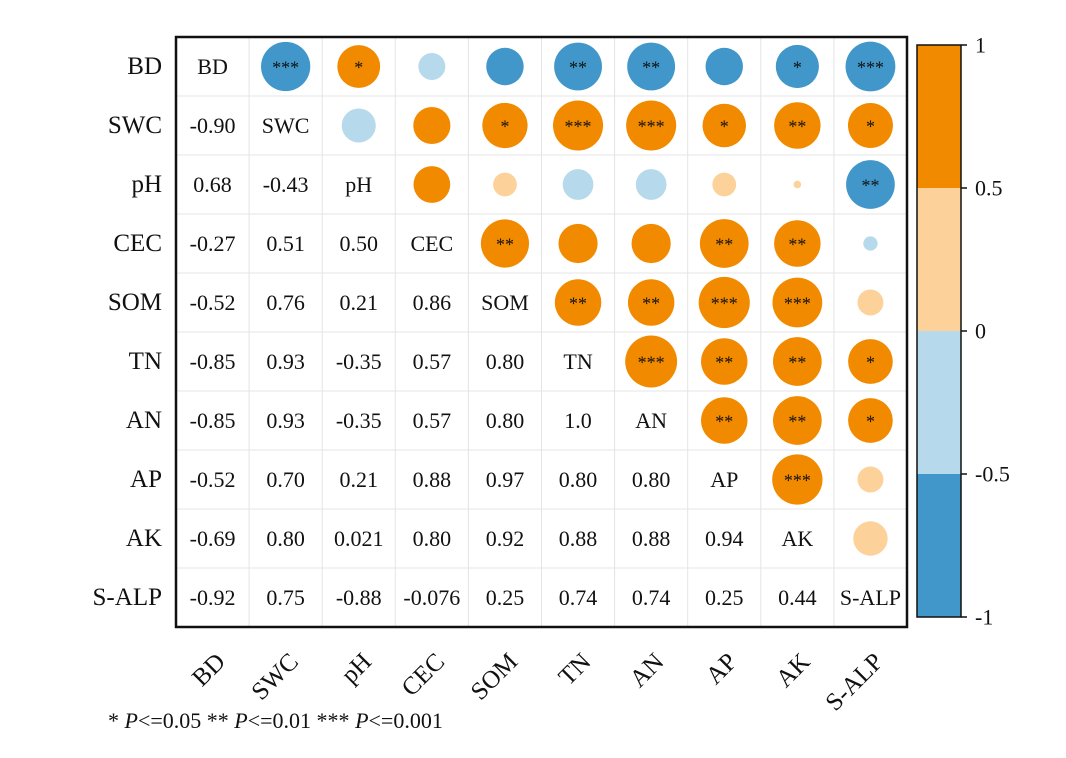 The width and height of the screenshot is (1066, 758). Describe the element at coordinates (135, 125) in the screenshot. I see `row-label-swc: SWC` at that location.